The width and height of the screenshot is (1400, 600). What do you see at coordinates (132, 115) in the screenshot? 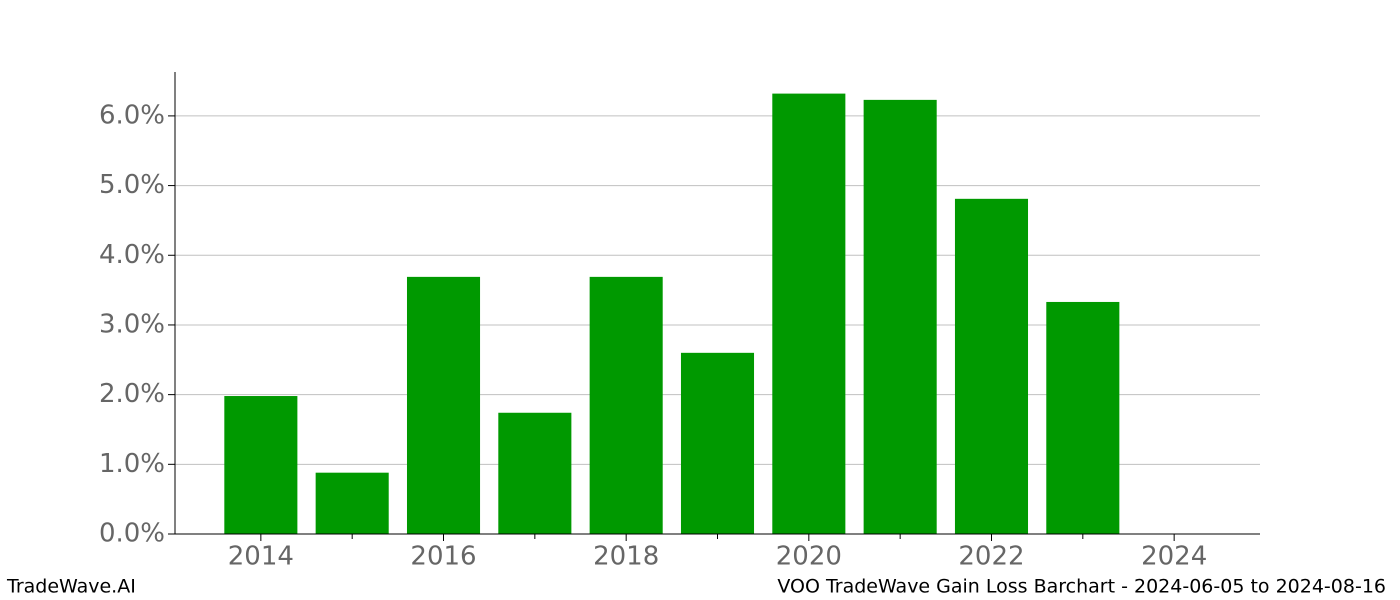
I see `y-tick-label: 6.0%` at bounding box center [132, 115].